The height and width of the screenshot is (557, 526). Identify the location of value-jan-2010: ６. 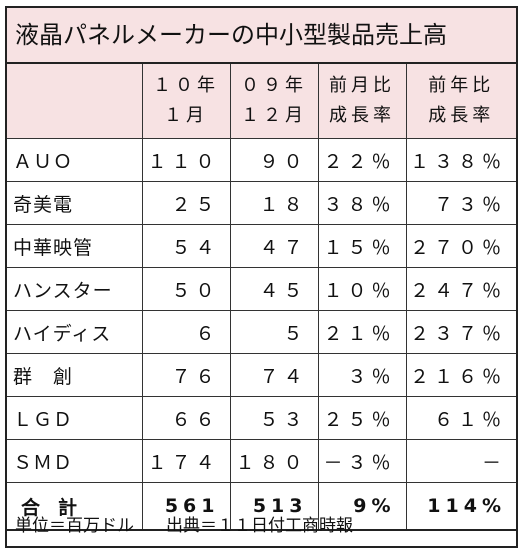
(186, 332).